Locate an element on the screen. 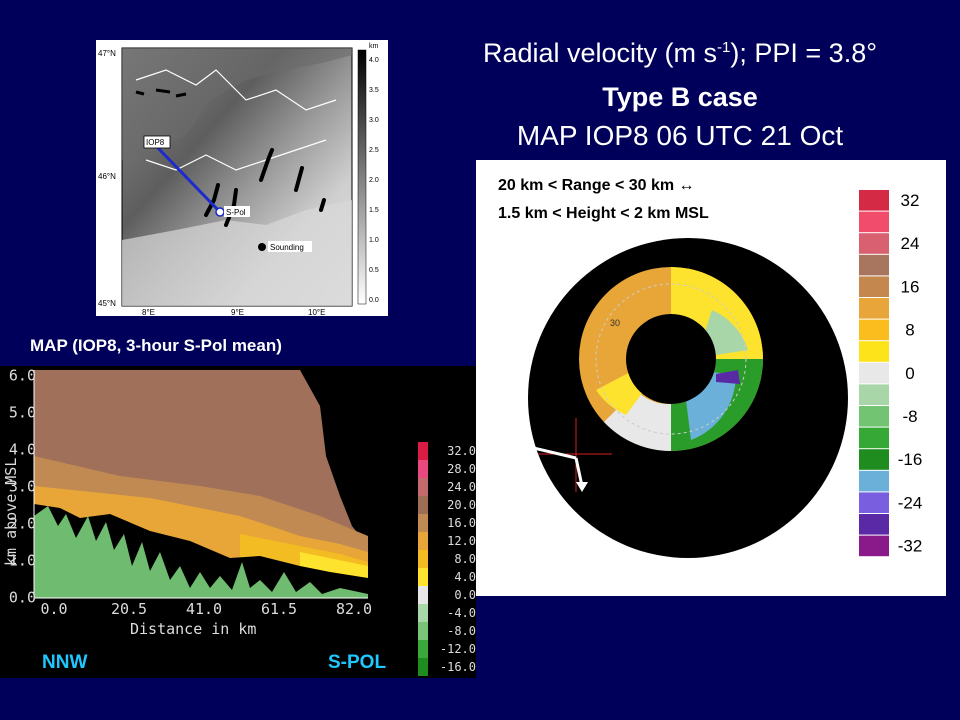  nnw-label: NNW is located at coordinates (64, 662).